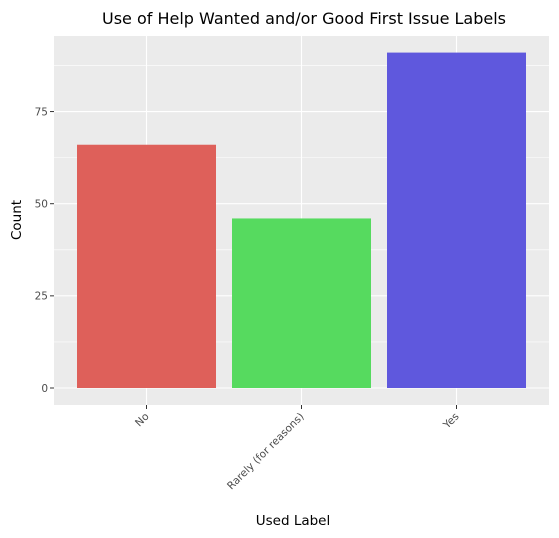 The width and height of the screenshot is (559, 538). What do you see at coordinates (41, 112) in the screenshot?
I see `y-tick-label: 75` at bounding box center [41, 112].